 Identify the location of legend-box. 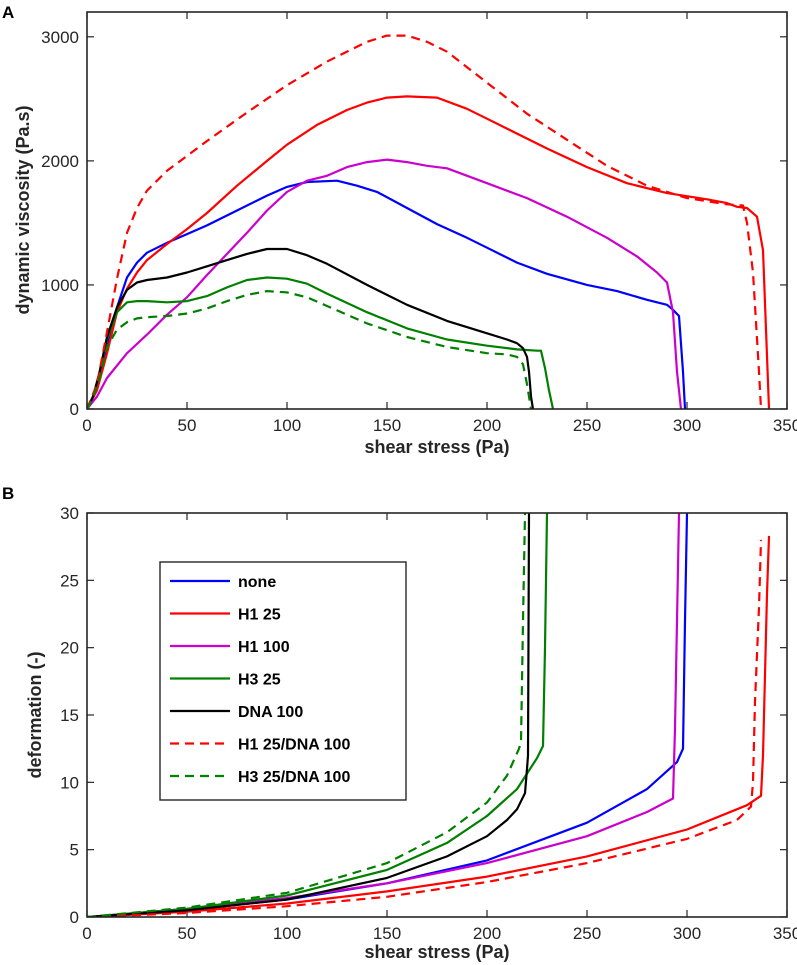
(283, 681).